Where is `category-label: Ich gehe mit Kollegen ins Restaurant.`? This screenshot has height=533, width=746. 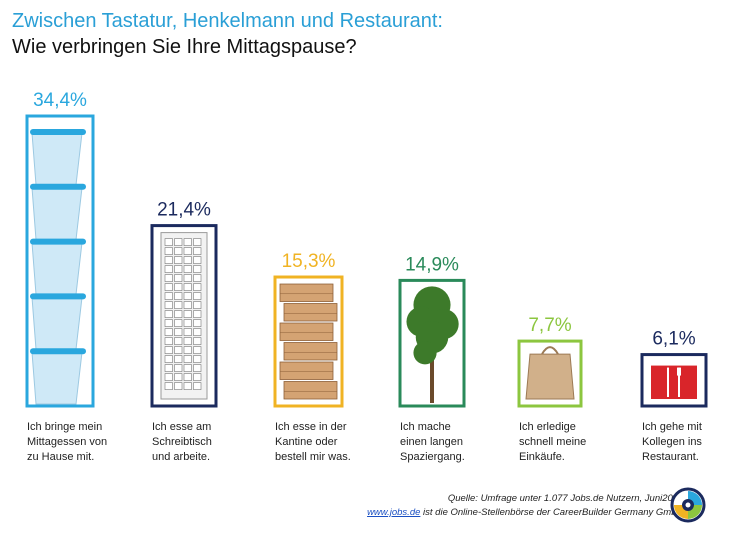
category-label: Ich gehe mit Kollegen ins Restaurant. is located at coordinates (672, 442).